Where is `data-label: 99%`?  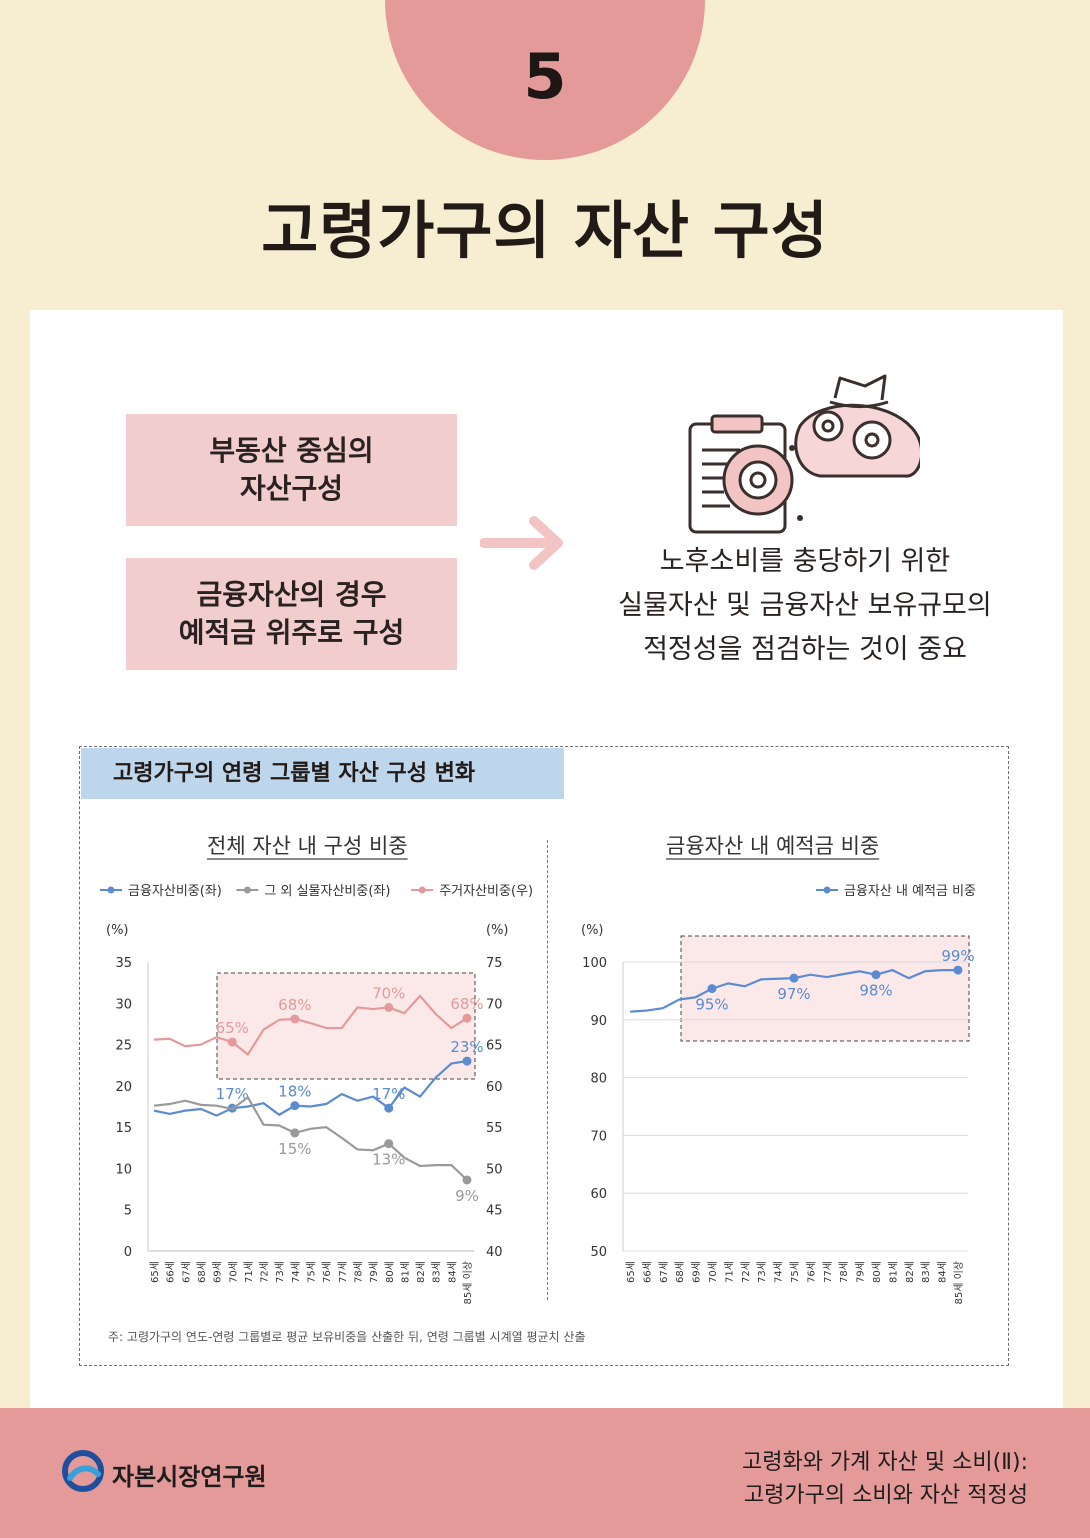
data-label: 99% is located at coordinates (957, 956).